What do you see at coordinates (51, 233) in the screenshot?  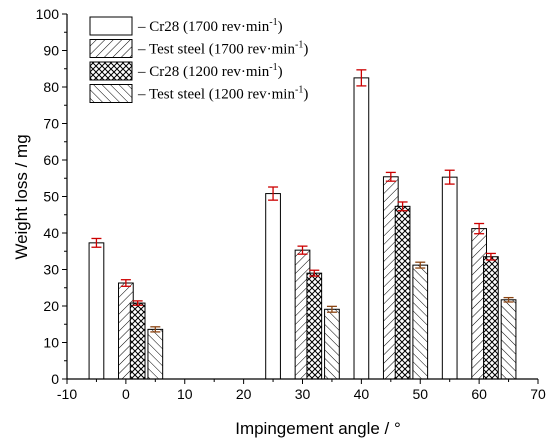 I see `y-tick-label: 40` at bounding box center [51, 233].